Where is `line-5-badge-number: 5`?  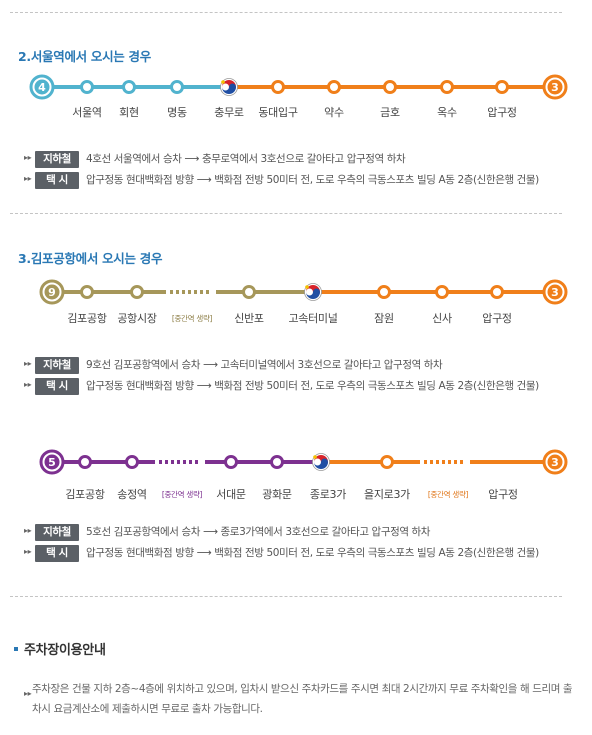 line-5-badge-number: 5 is located at coordinates (52, 462).